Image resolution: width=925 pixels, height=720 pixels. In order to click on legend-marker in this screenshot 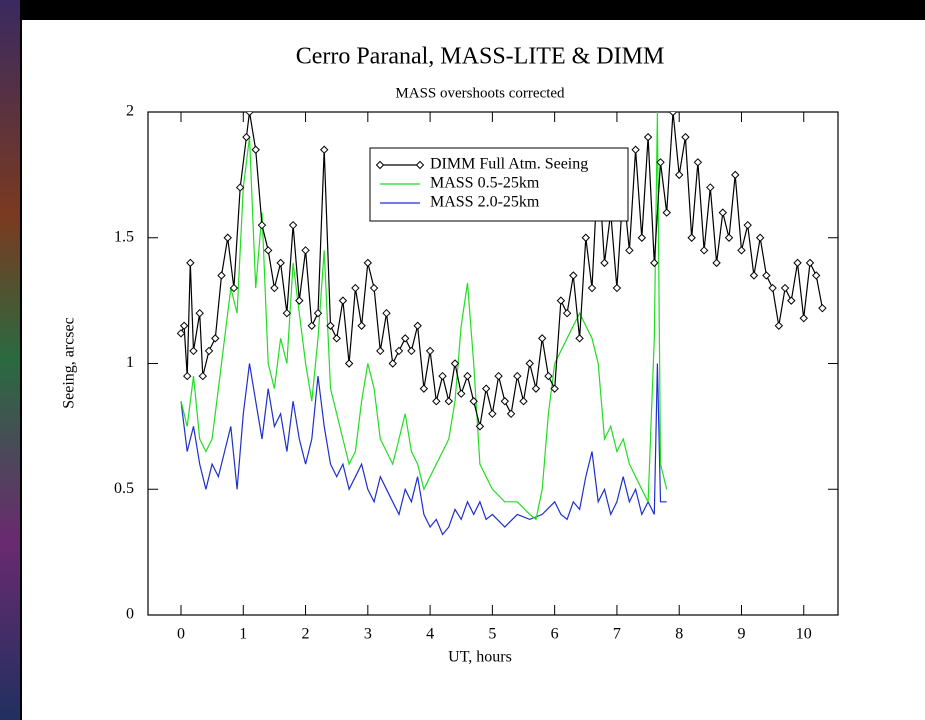, I will do `click(420, 165)`.